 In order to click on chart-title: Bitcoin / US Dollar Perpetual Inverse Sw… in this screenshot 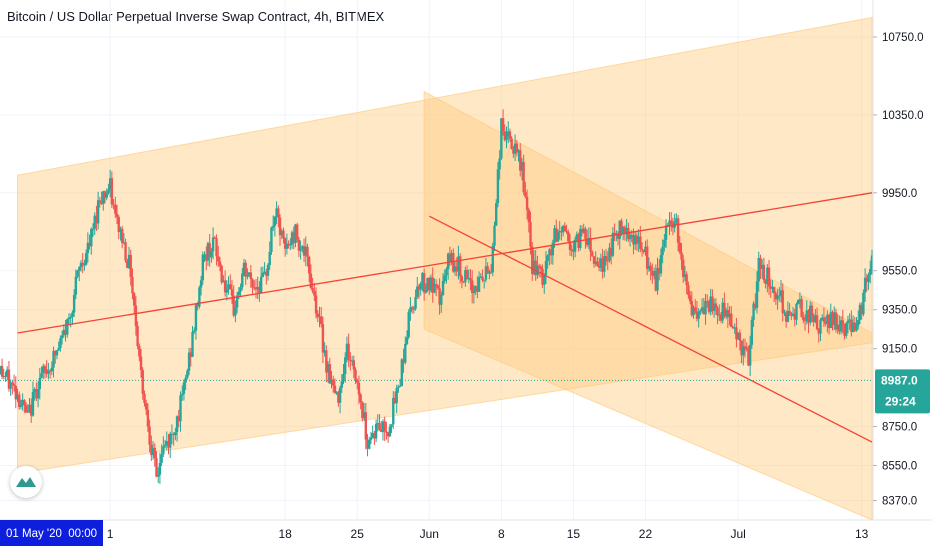, I will do `click(196, 16)`.